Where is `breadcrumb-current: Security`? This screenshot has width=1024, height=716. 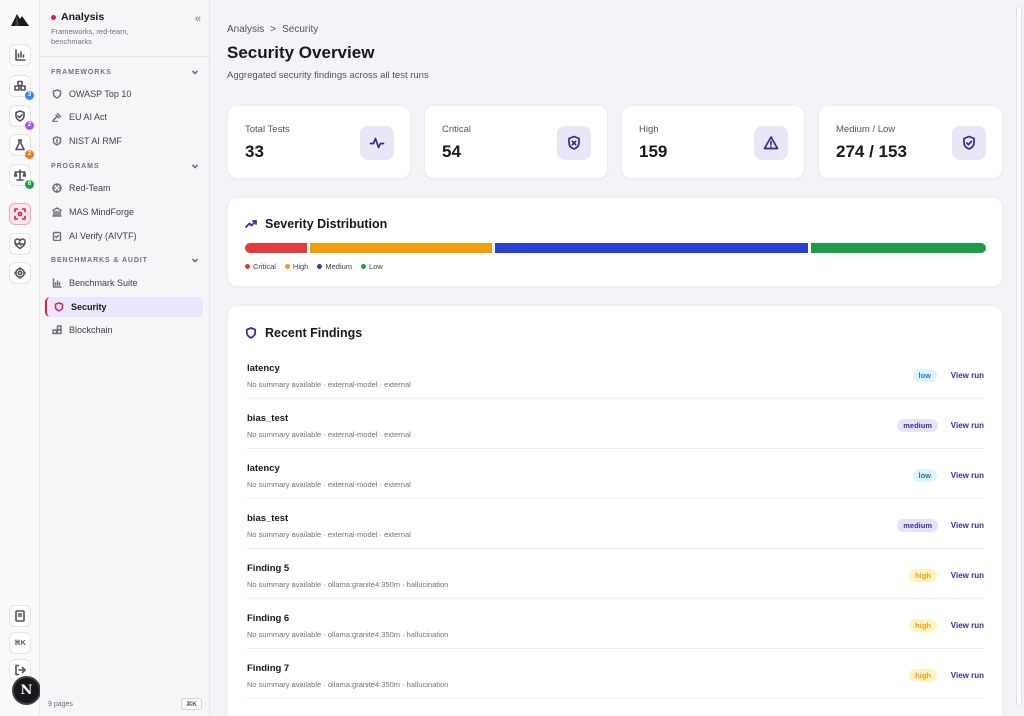 breadcrumb-current: Security is located at coordinates (300, 29).